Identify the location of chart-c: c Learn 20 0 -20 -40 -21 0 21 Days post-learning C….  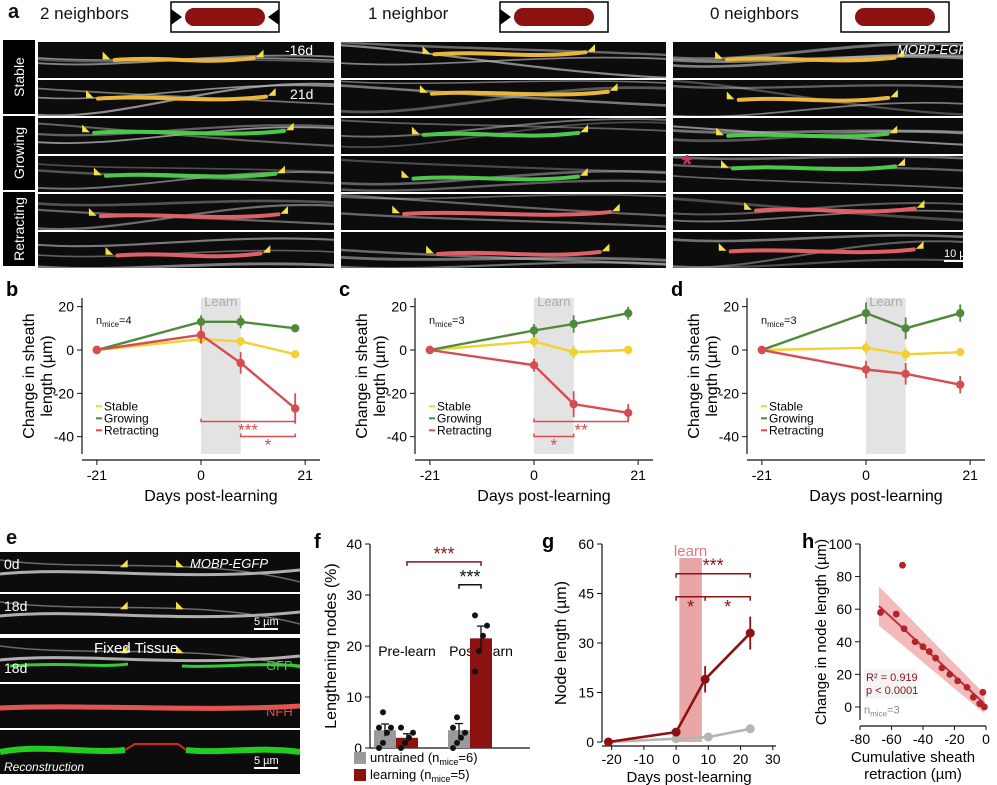
(496, 392).